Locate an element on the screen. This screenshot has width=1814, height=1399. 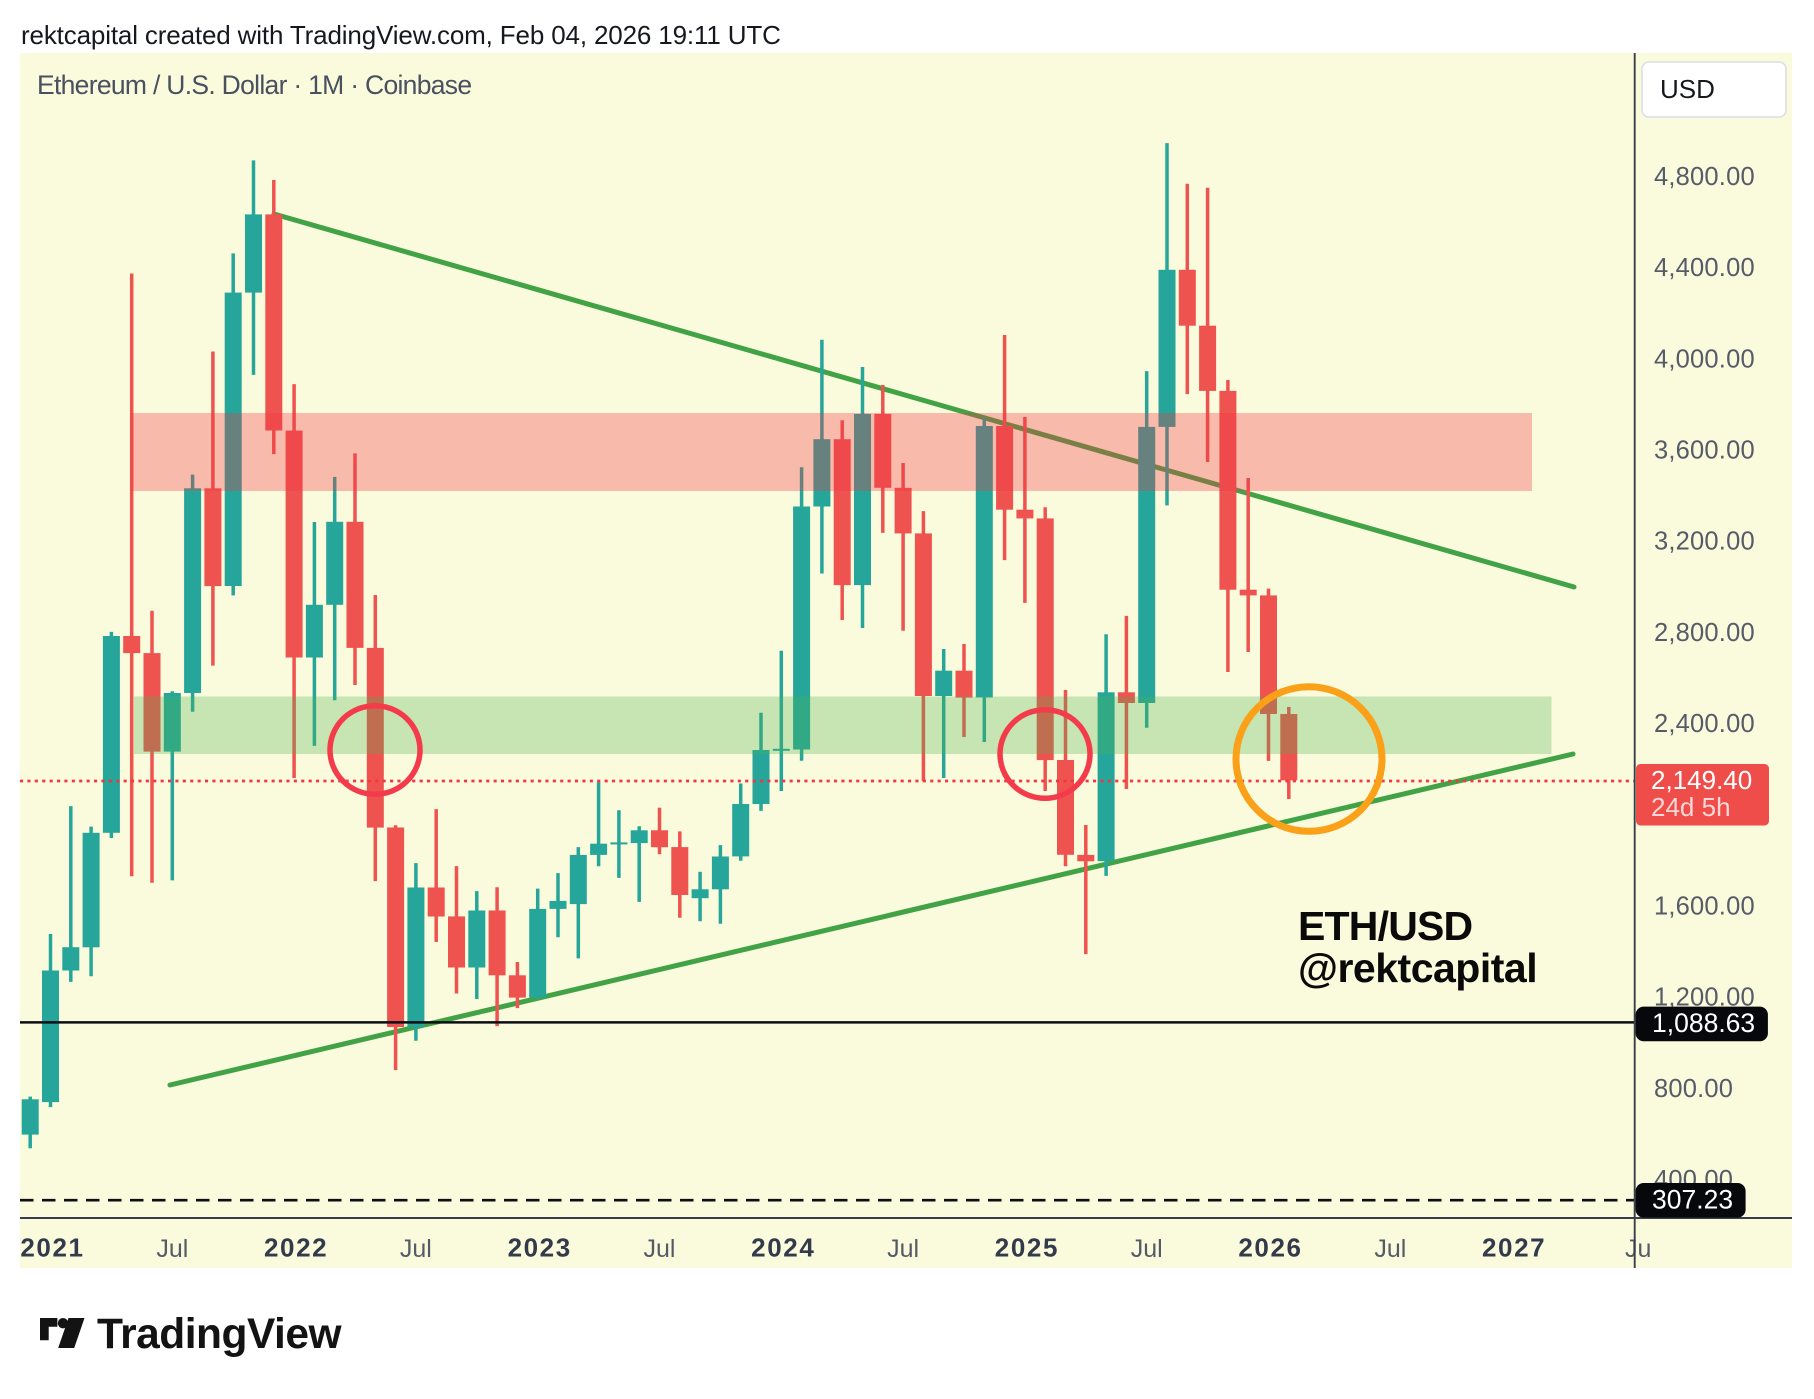
svg-text: @rektcapital is located at coordinates (1417, 968).